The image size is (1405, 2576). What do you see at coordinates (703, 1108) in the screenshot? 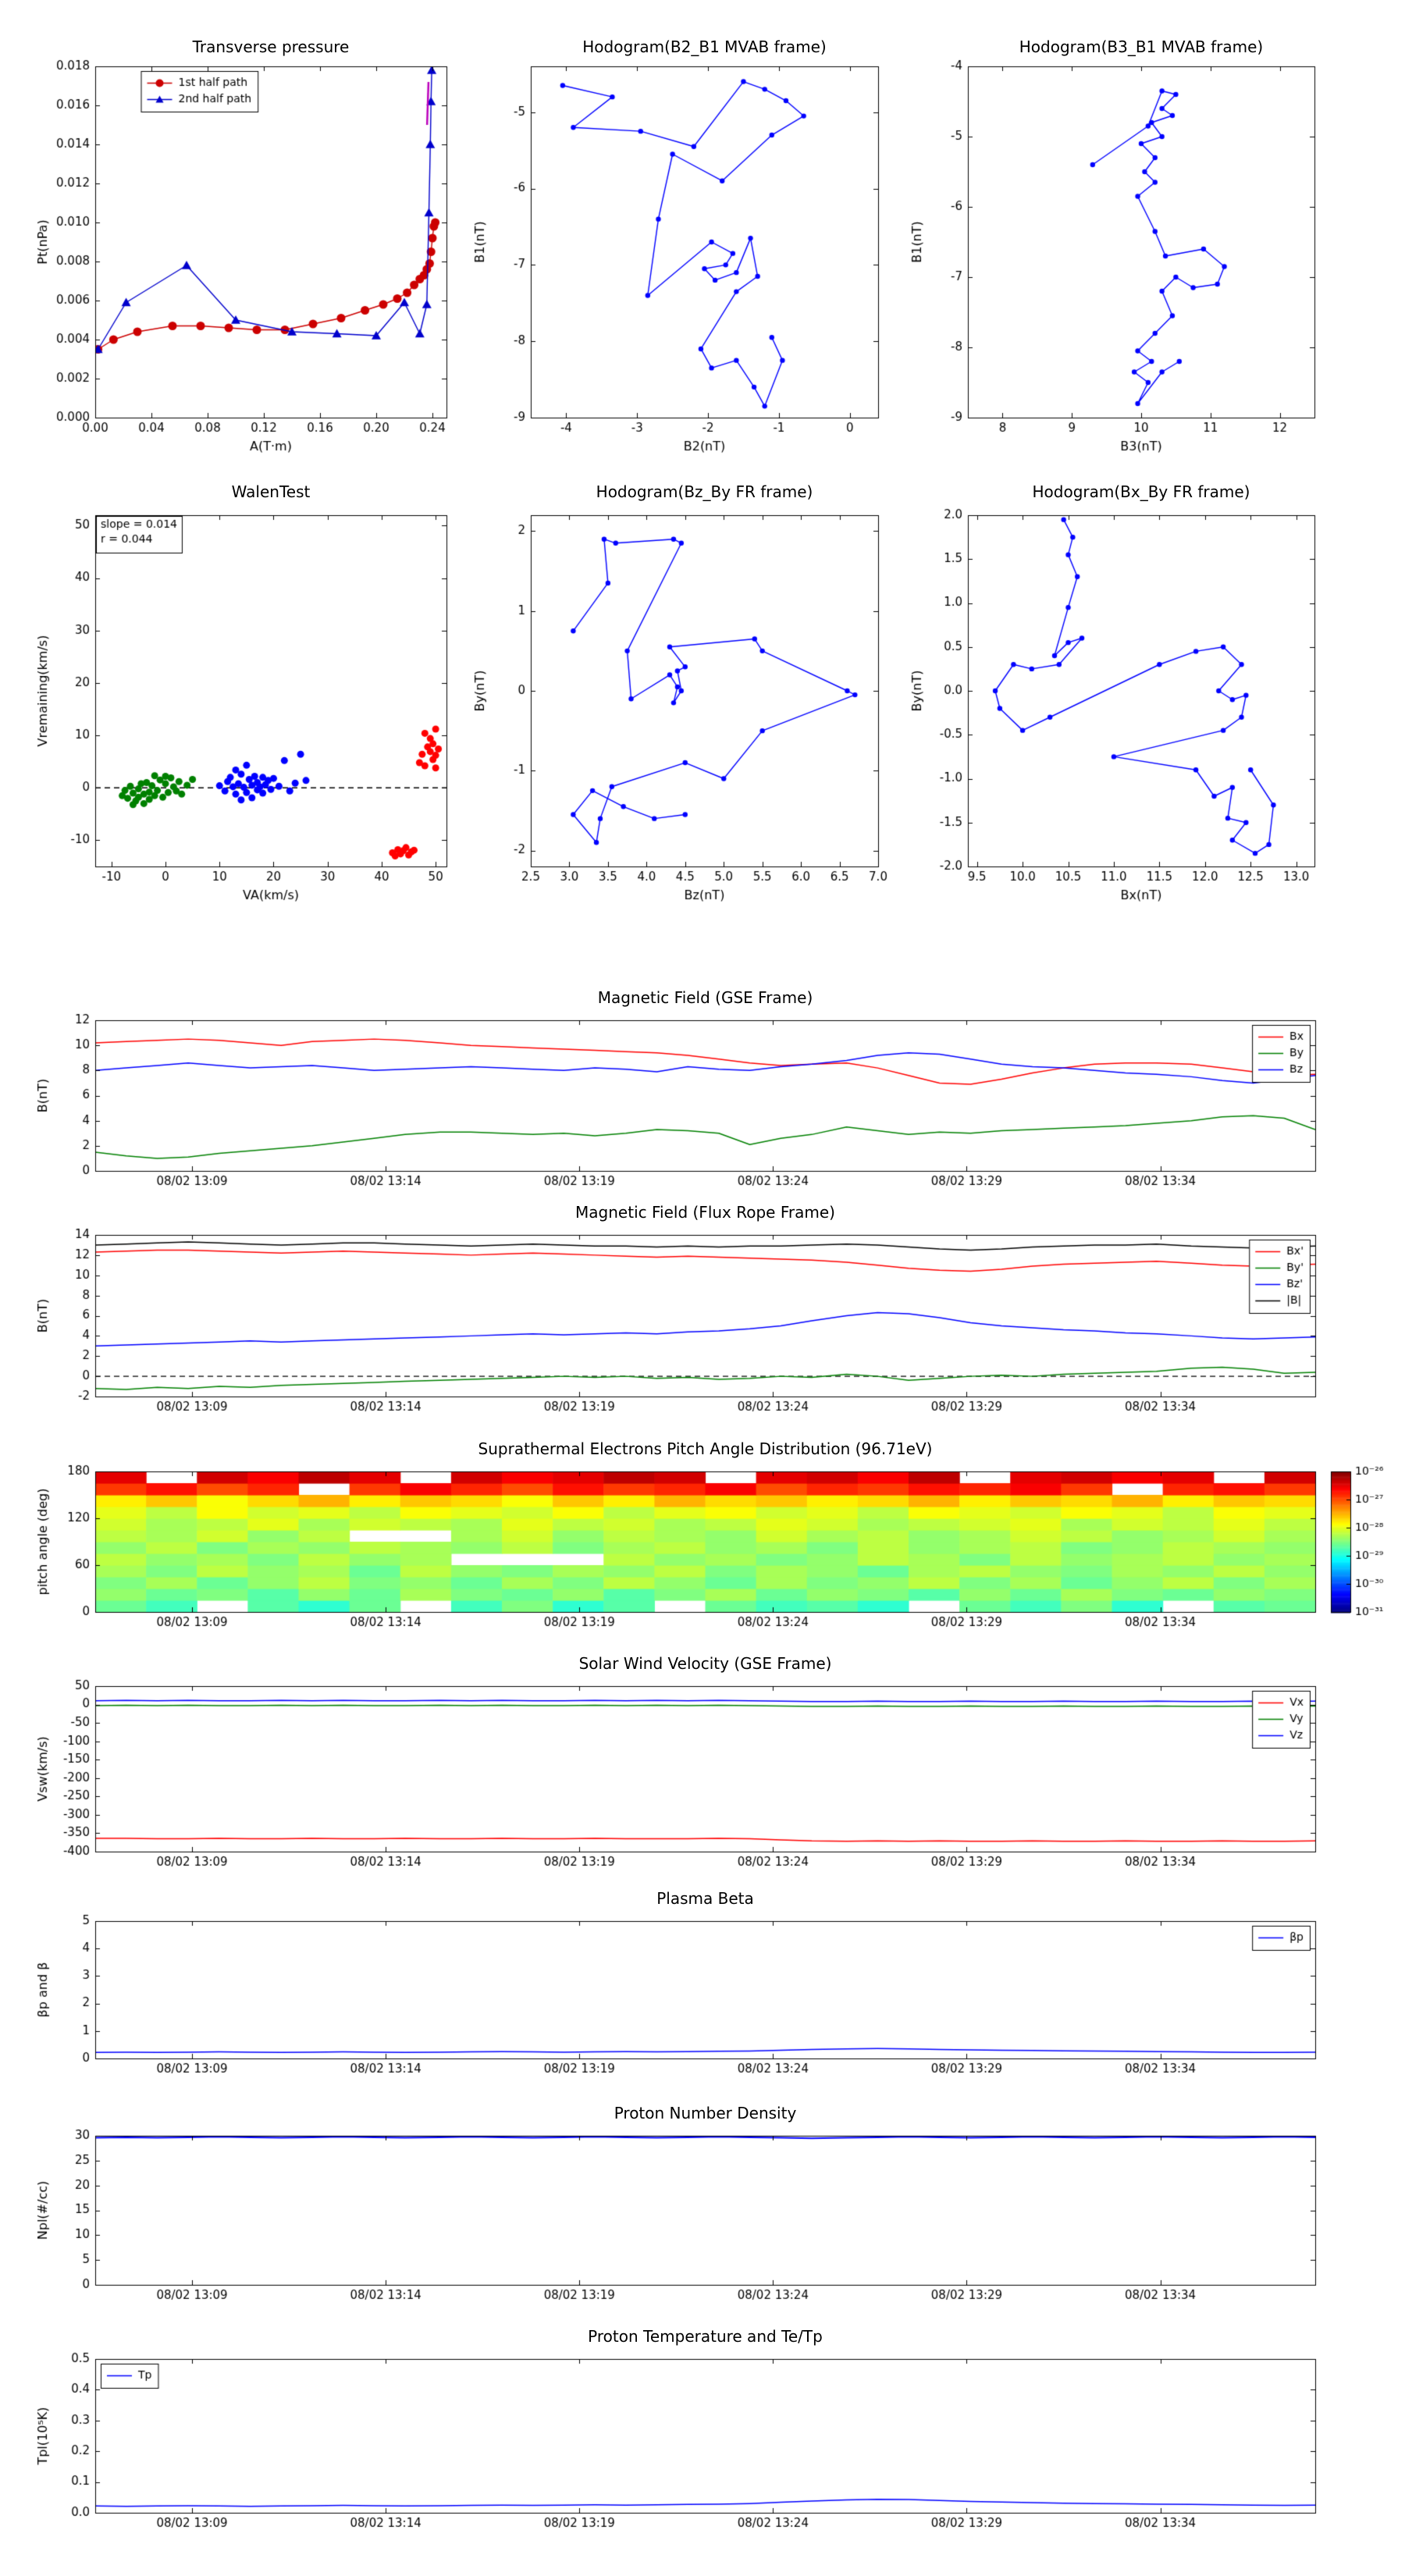
I see `plot-magnetic-field-gse` at bounding box center [703, 1108].